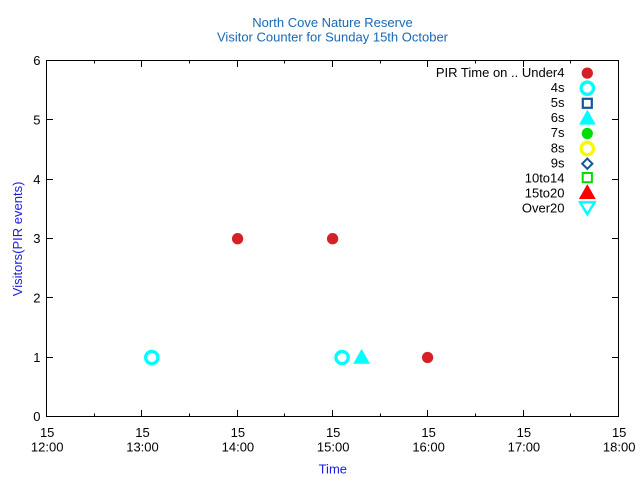 This screenshot has height=480, width=640. I want to click on svg-text: 5s, so click(558, 102).